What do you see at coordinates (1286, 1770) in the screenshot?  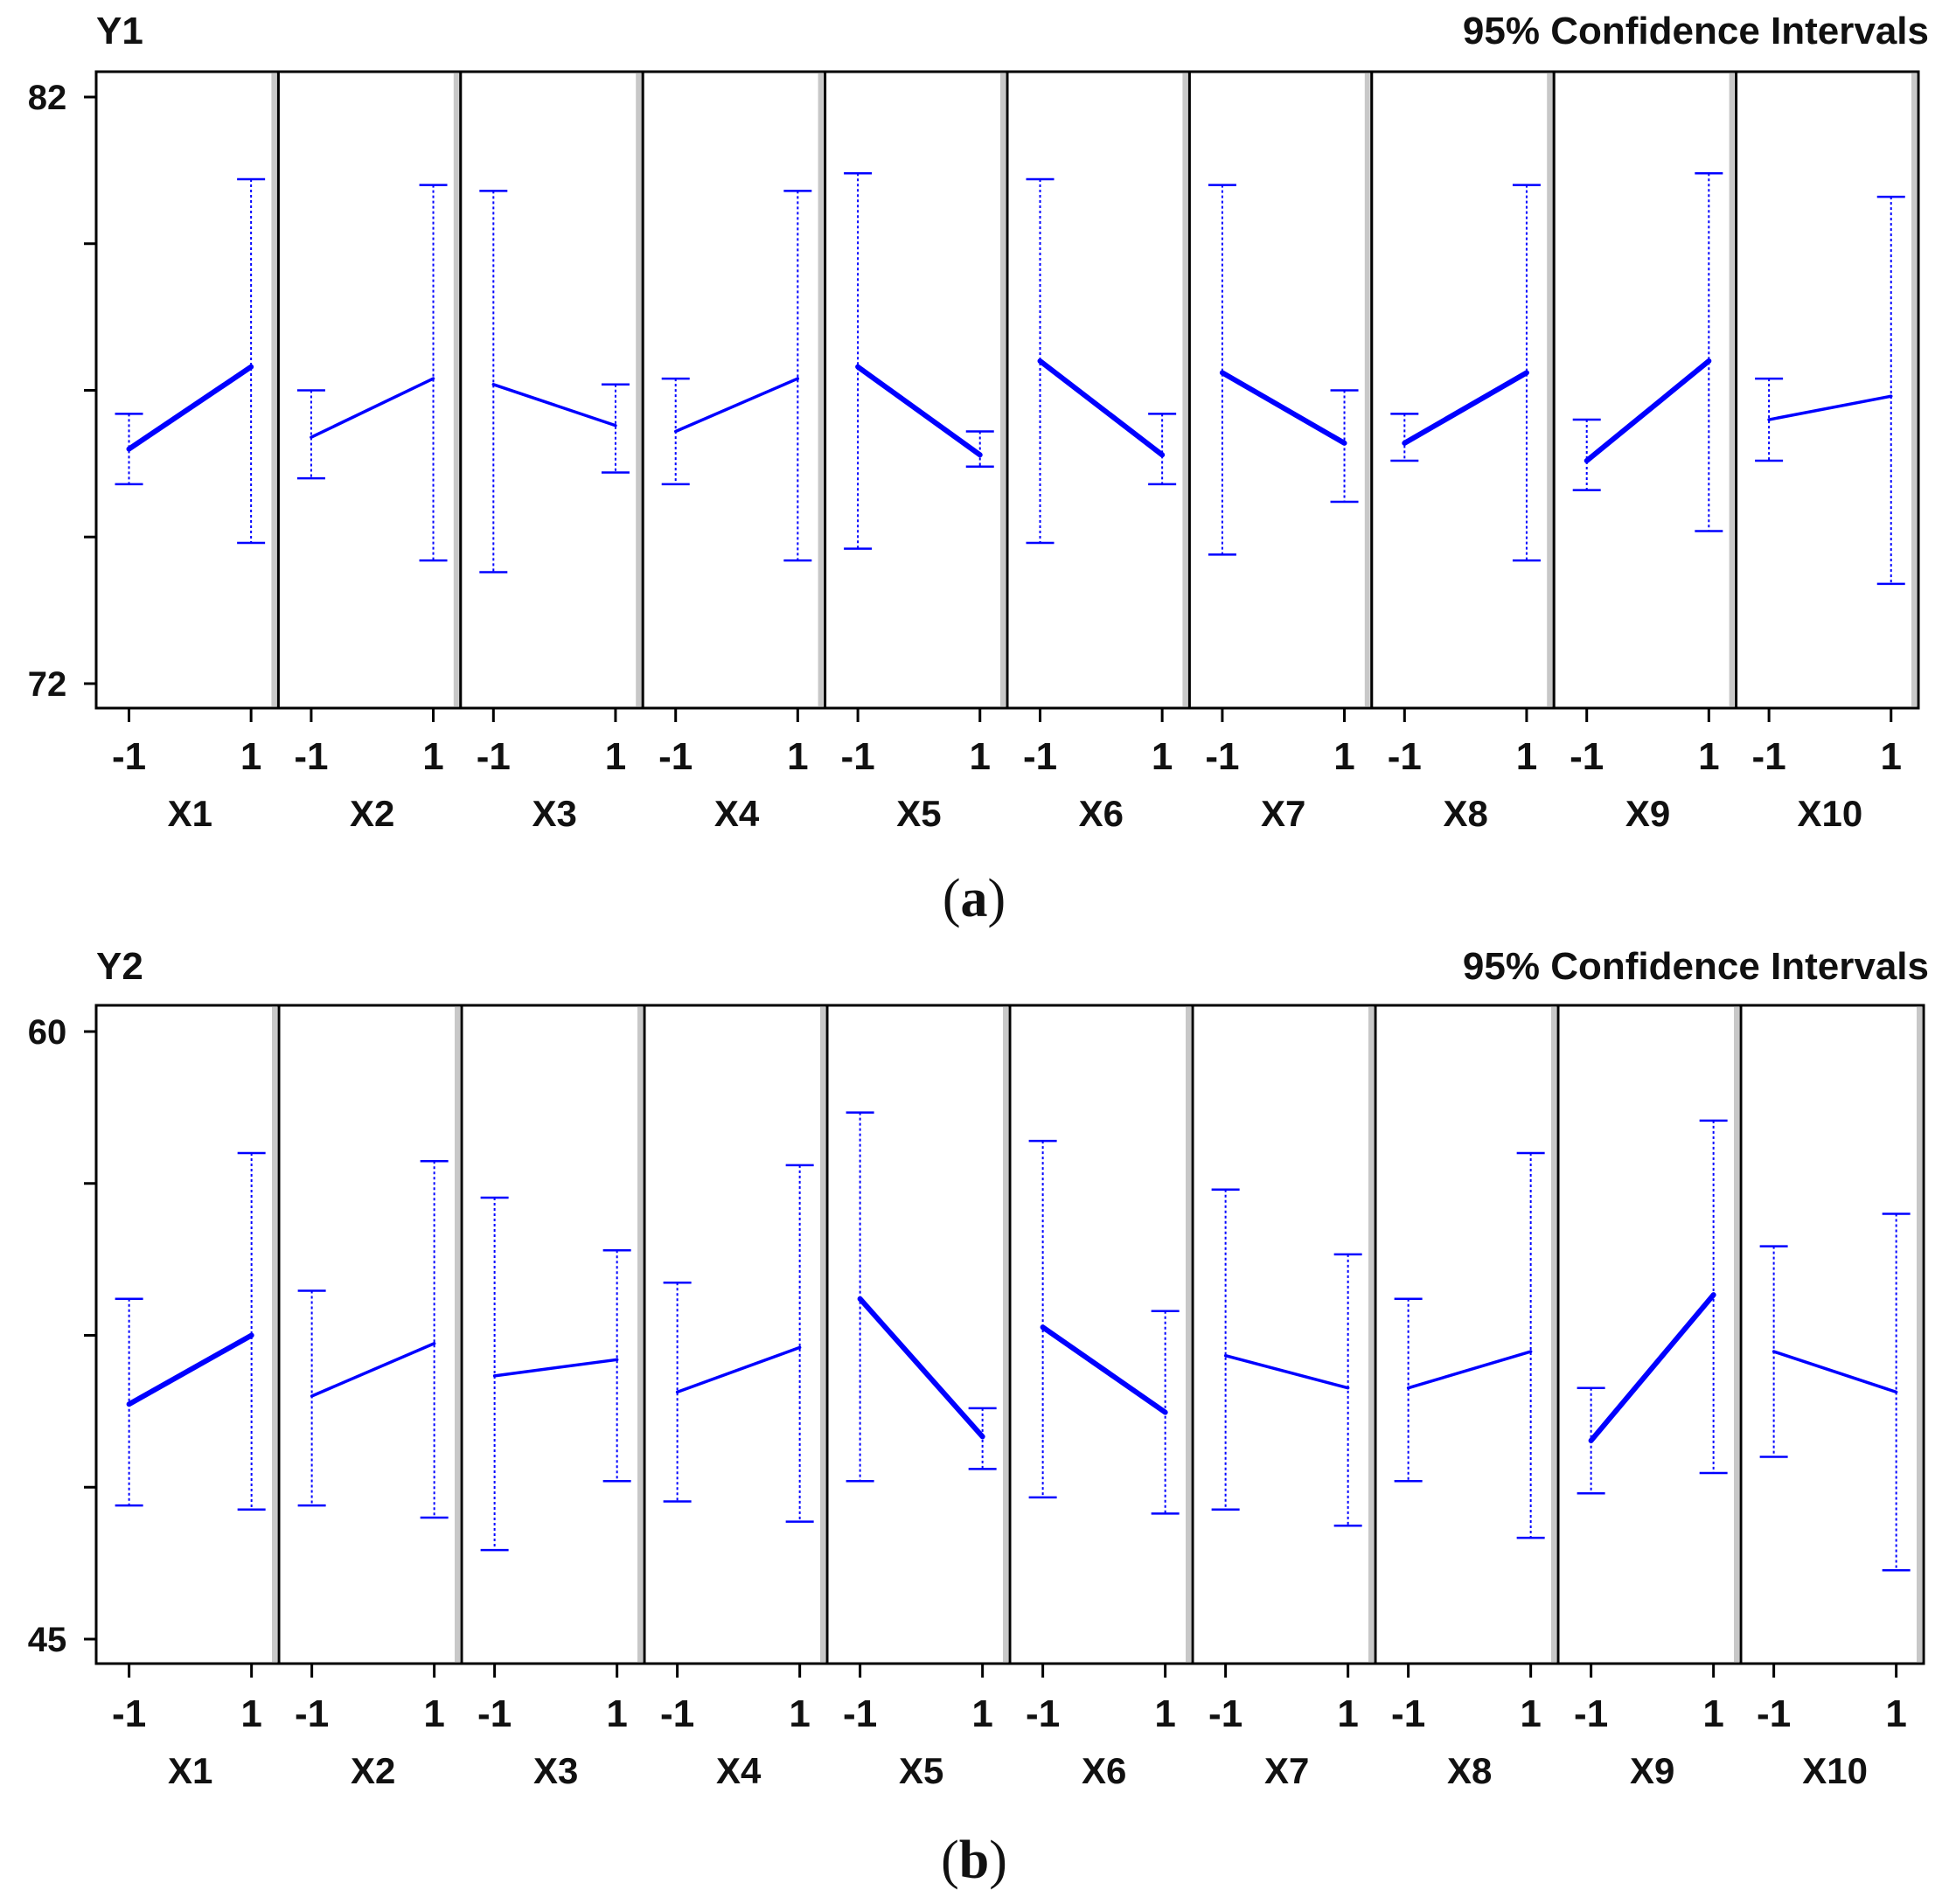 I see `panel-b-factor-label-x7: X7` at bounding box center [1286, 1770].